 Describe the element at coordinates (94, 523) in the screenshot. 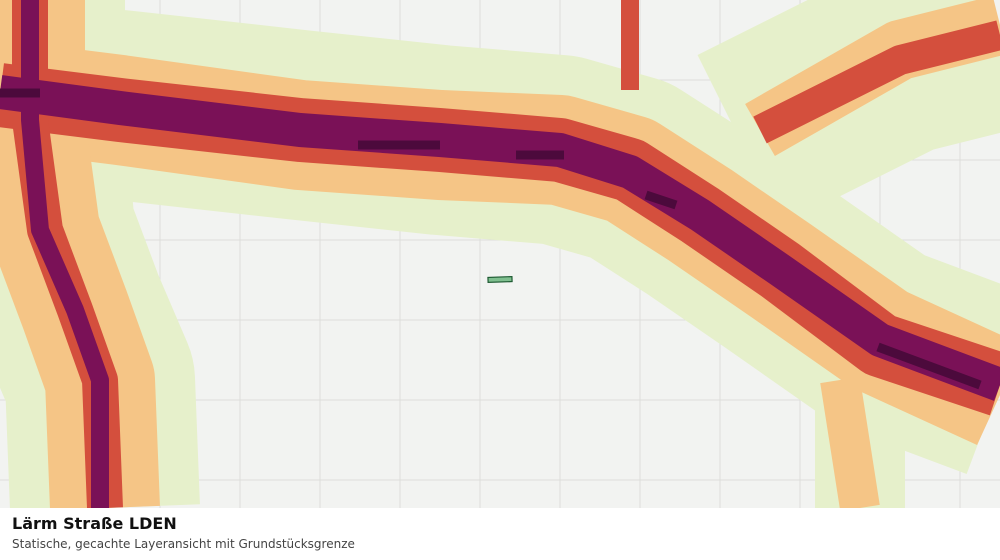

I see `layer-title: Lärm Straße LDEN` at that location.